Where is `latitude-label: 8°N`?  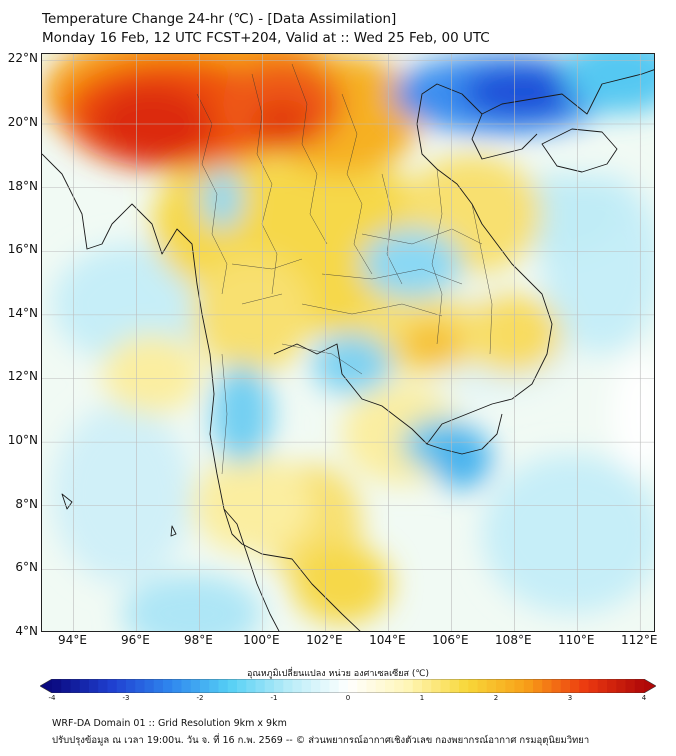
latitude-label: 8°N is located at coordinates (26, 503).